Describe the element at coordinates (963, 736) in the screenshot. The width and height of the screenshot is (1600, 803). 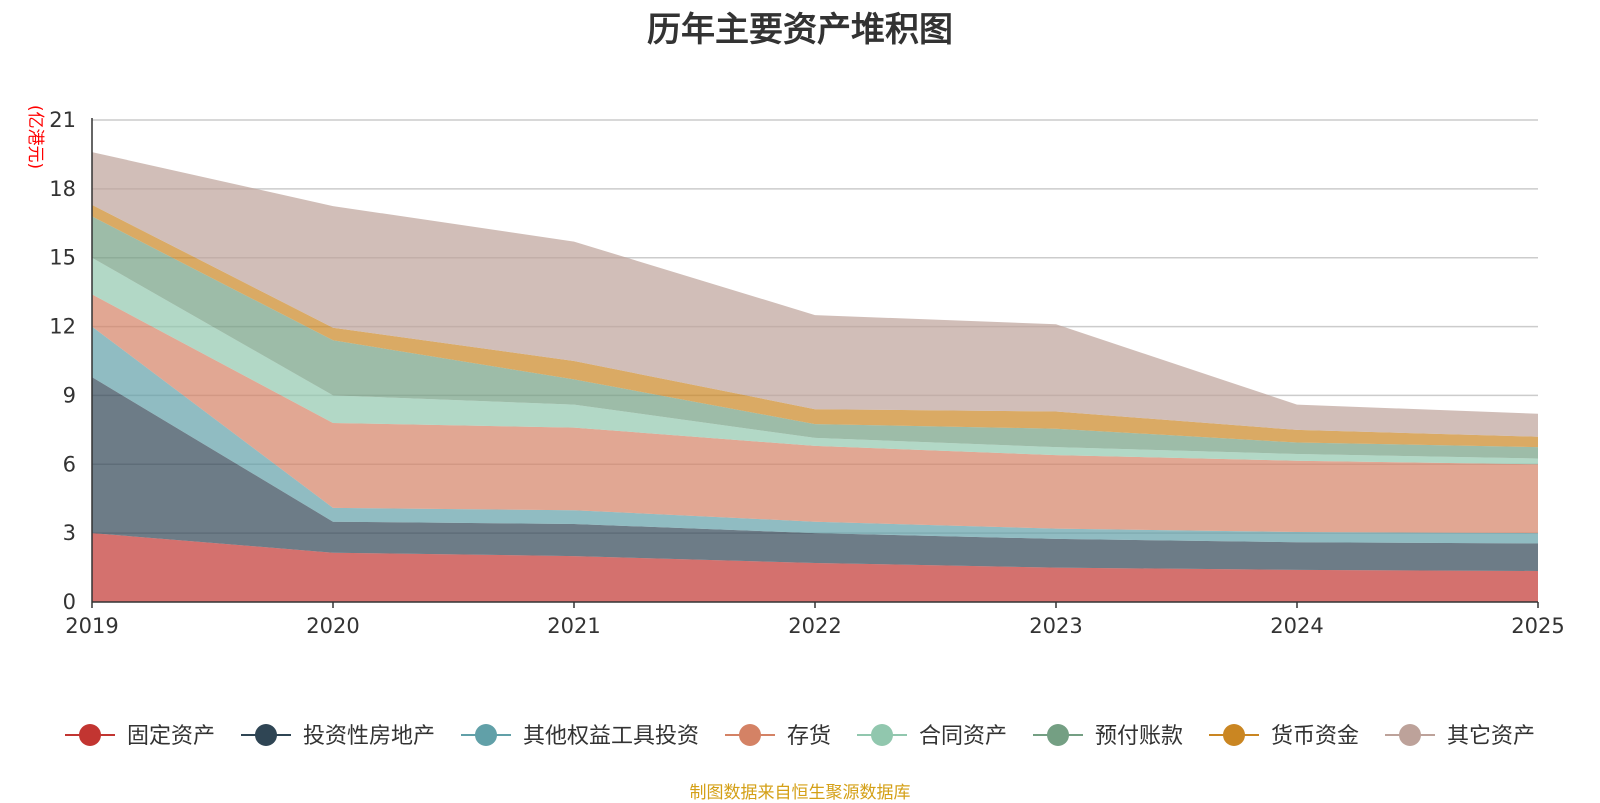
I see `legend-label: 合同资产` at that location.